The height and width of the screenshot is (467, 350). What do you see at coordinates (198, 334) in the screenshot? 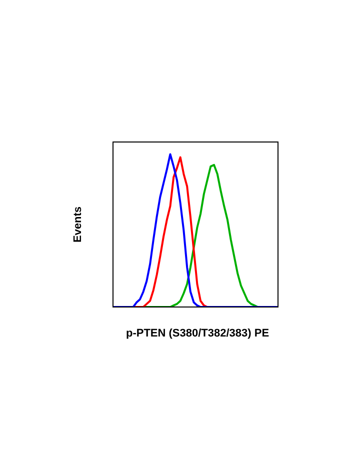
I see `x-axis-title: p-PTEN (S380/T382/383) PE` at bounding box center [198, 334].